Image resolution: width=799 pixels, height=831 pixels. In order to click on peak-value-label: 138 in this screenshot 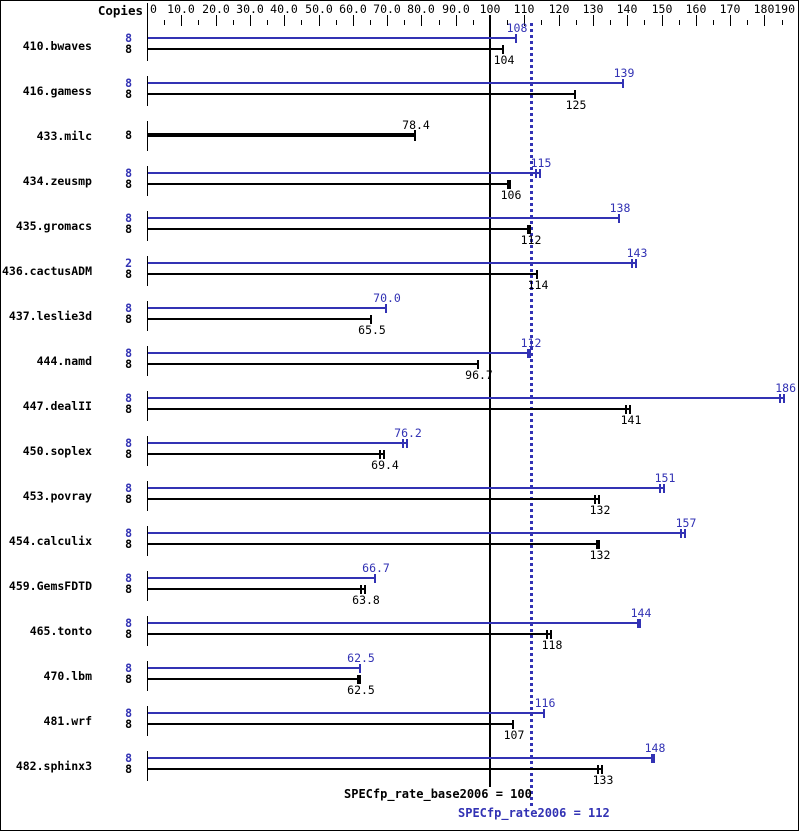, I will do `click(620, 208)`.